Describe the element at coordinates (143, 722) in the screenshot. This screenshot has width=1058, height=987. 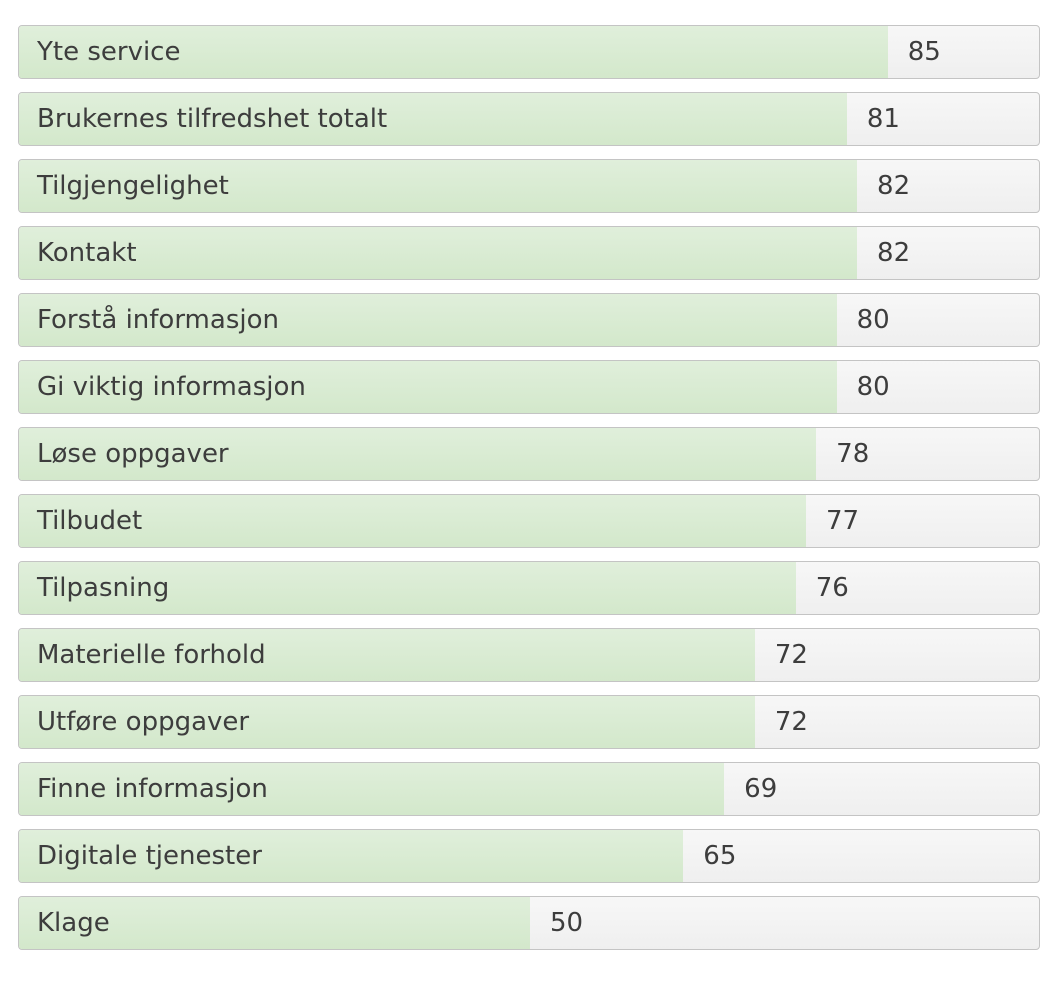
I see `bar-label: Utføre oppgaver` at that location.